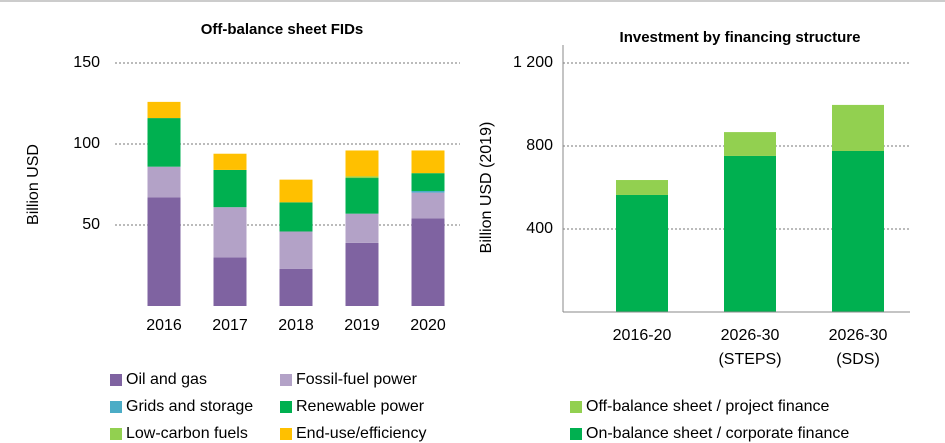  Describe the element at coordinates (91, 224) in the screenshot. I see `y-tick-label: 50` at that location.